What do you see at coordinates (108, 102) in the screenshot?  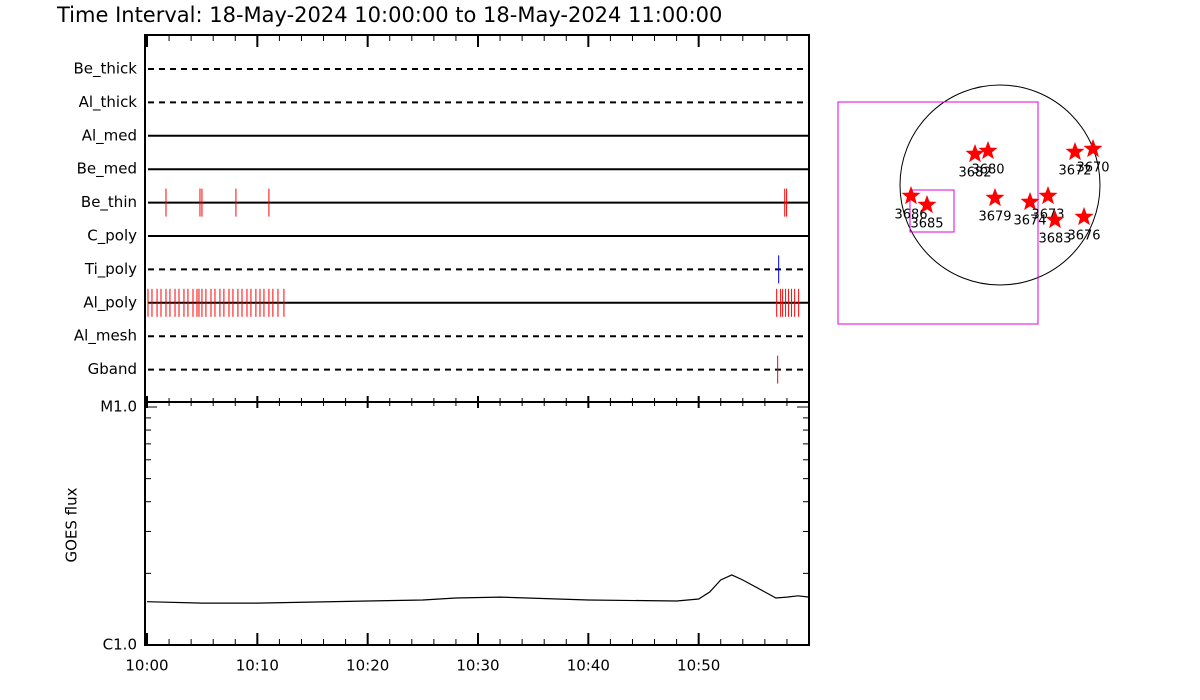 I see `row-label: Al_thick` at bounding box center [108, 102].